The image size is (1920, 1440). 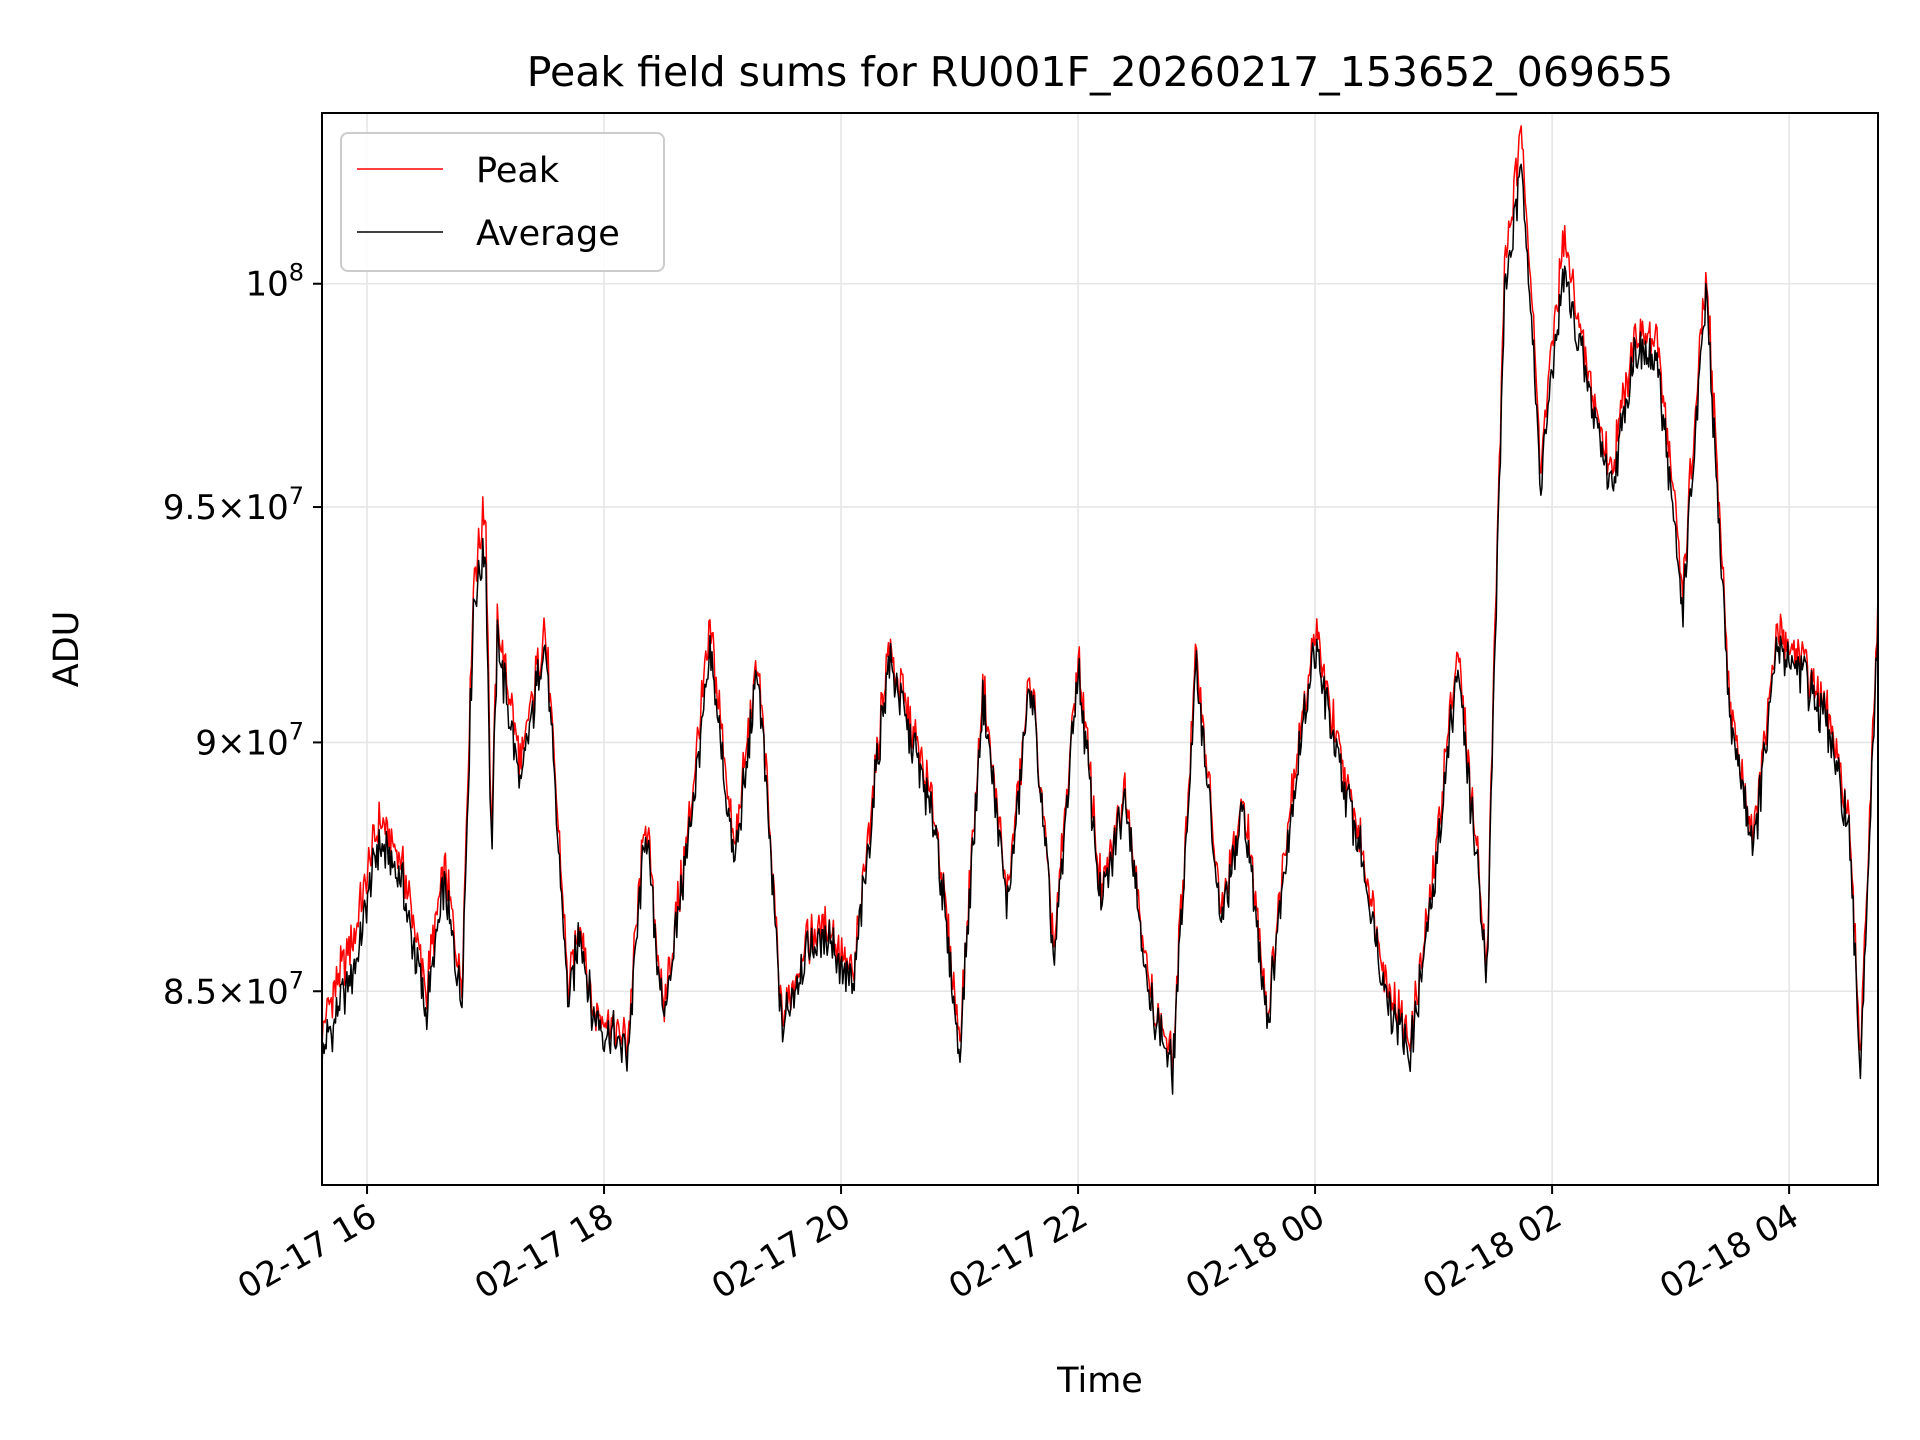 I want to click on y-tick-label: 9×107, so click(x=249, y=740).